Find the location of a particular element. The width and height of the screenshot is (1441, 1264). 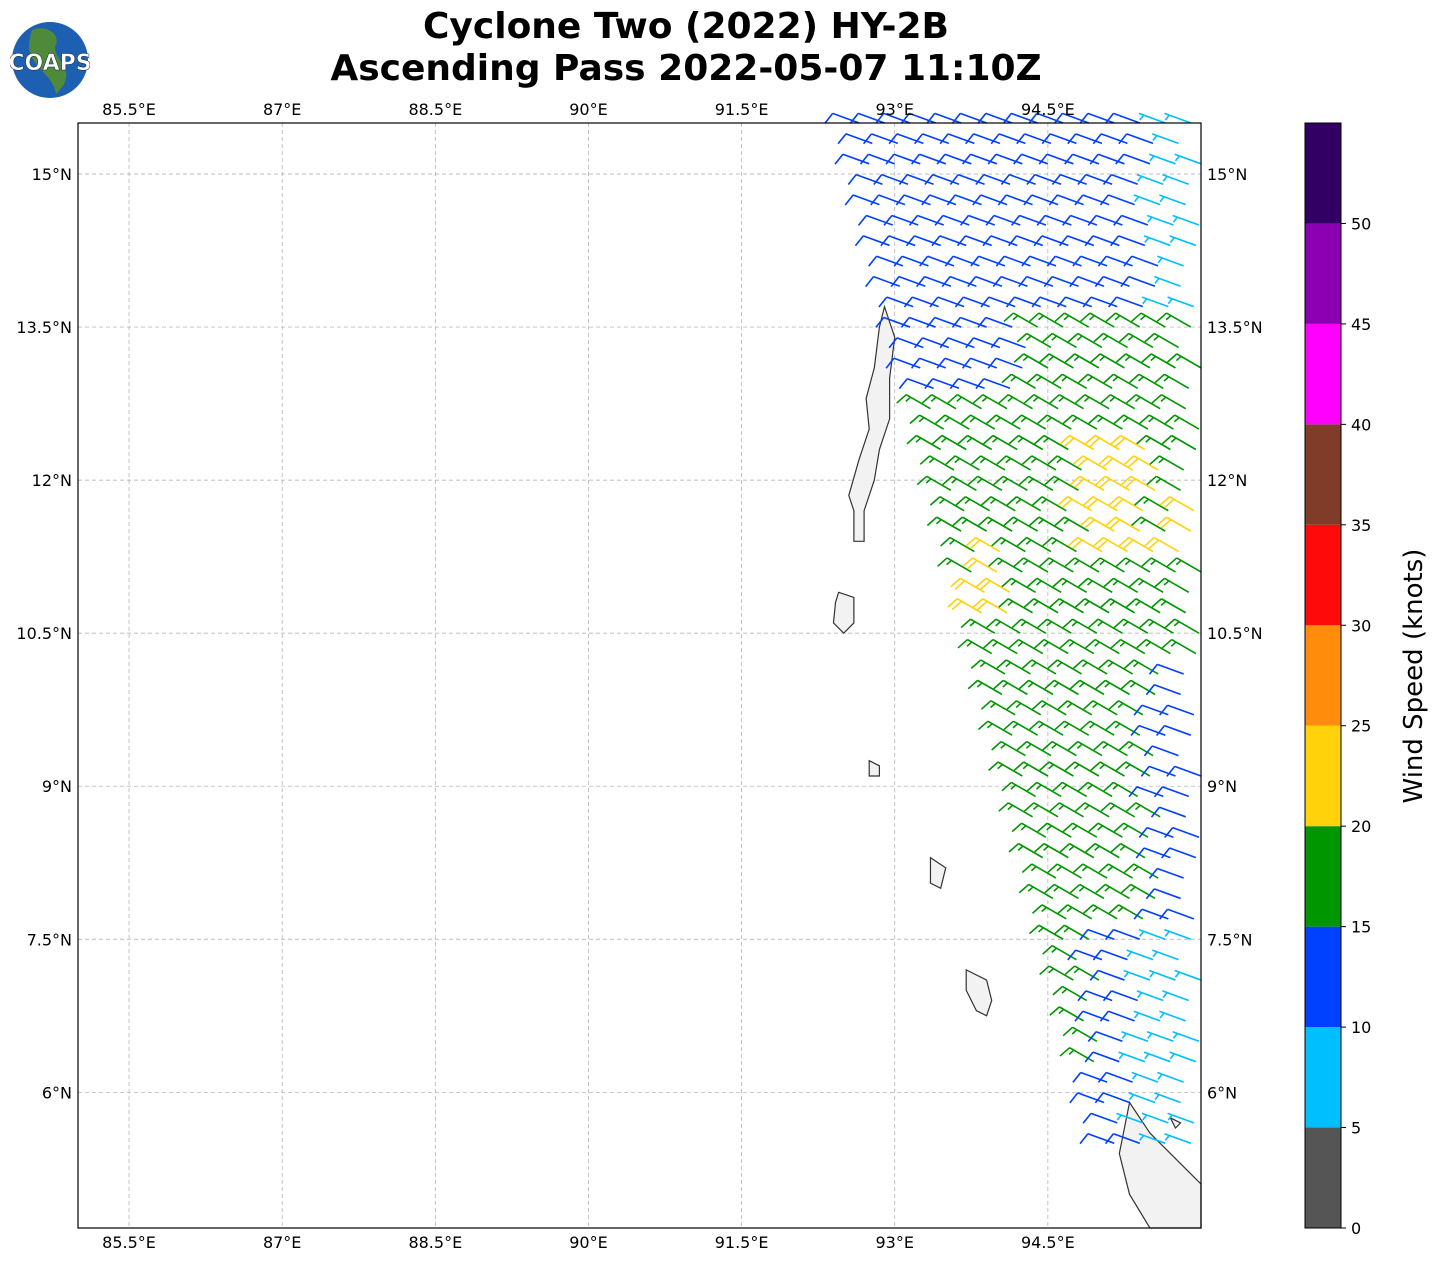

lon-label-top: 91.5°E is located at coordinates (742, 109).